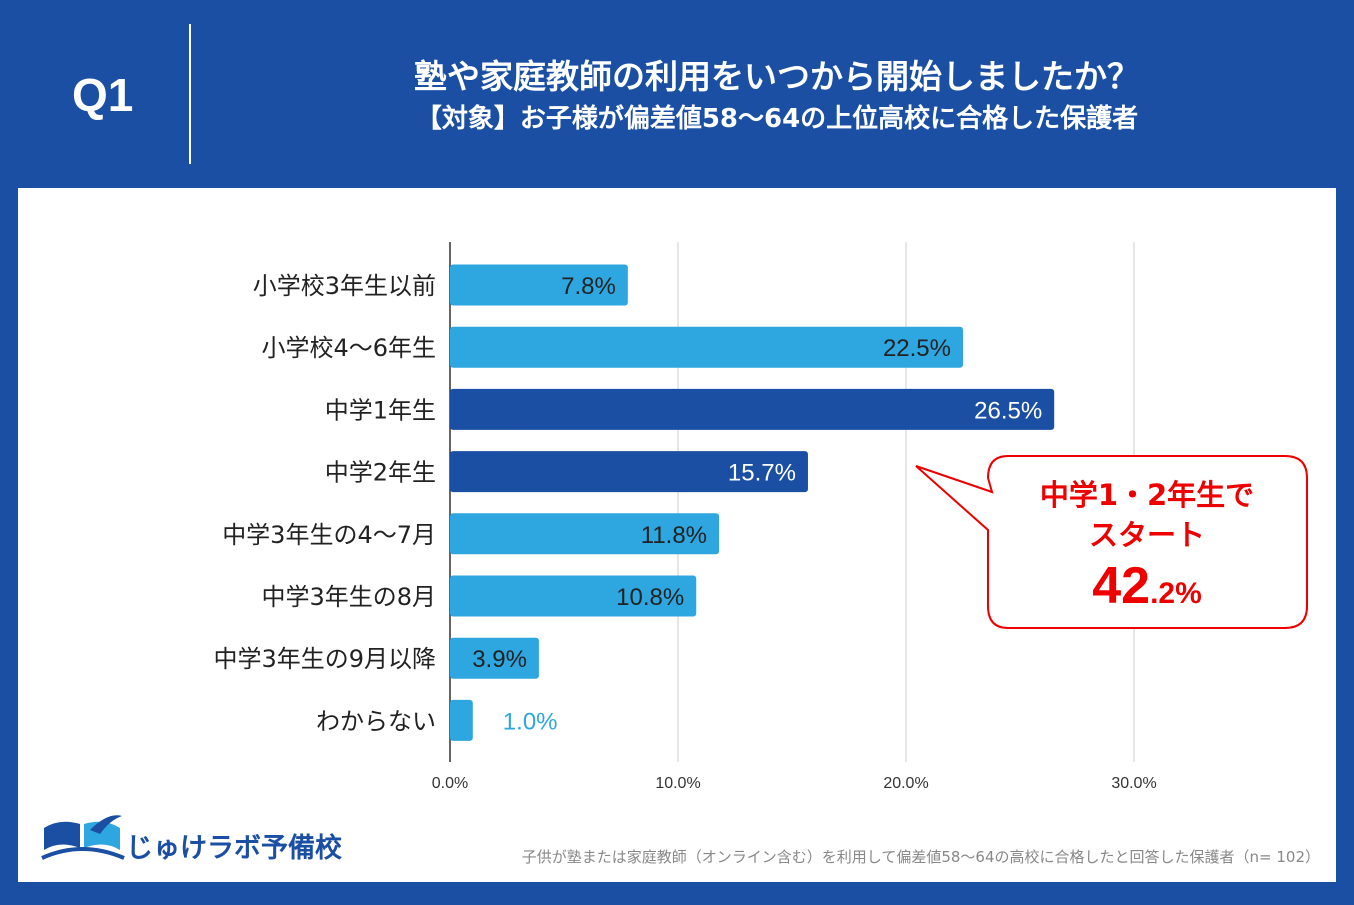  Describe the element at coordinates (1121, 586) in the screenshot. I see `callout-value-main: 42` at that location.